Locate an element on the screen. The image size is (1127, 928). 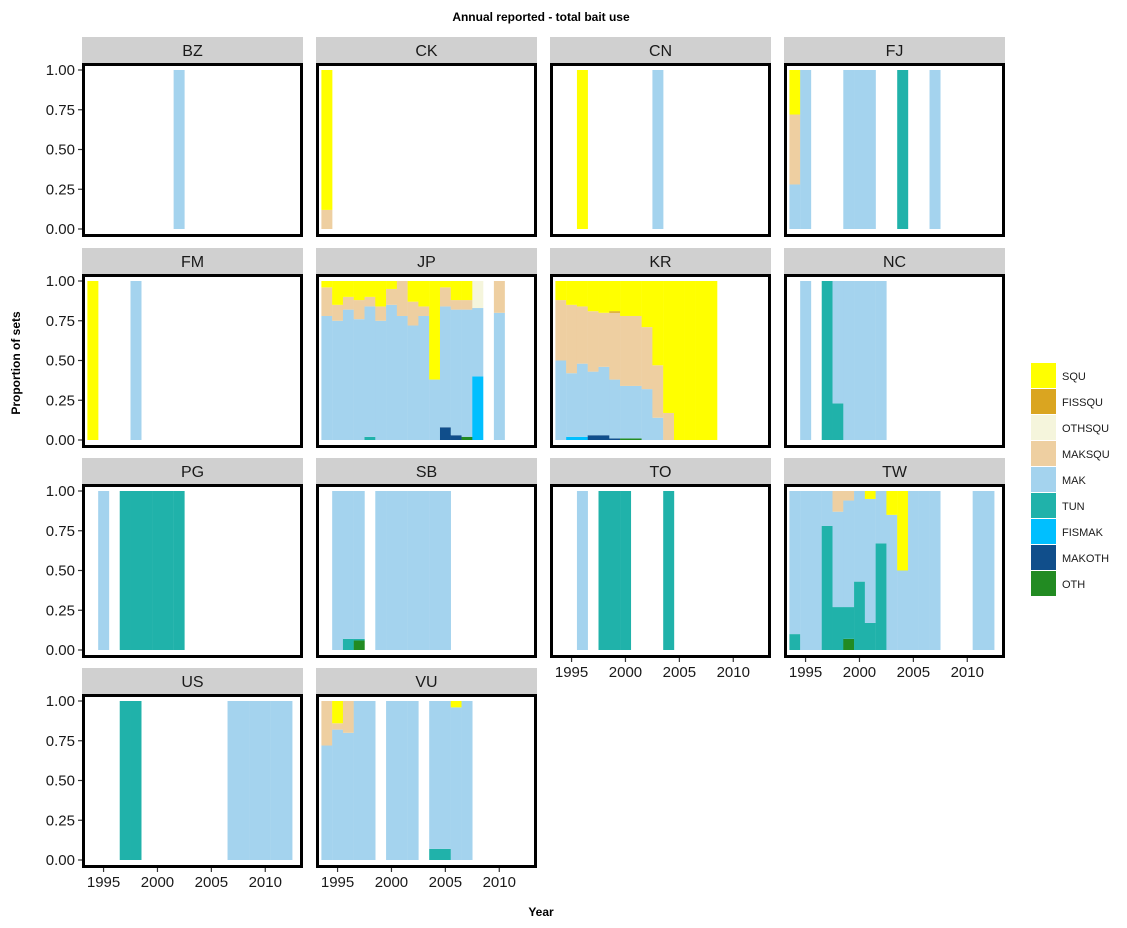
facet-label: PG is located at coordinates (192, 472).